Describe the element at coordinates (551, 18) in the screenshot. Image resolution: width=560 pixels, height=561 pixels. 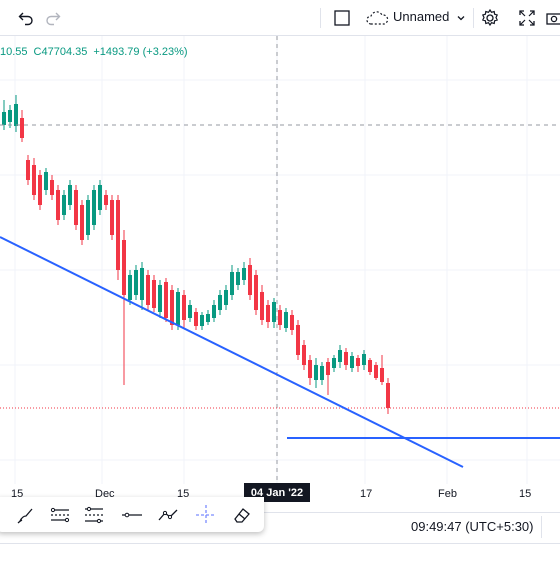
I see `camera-icon` at that location.